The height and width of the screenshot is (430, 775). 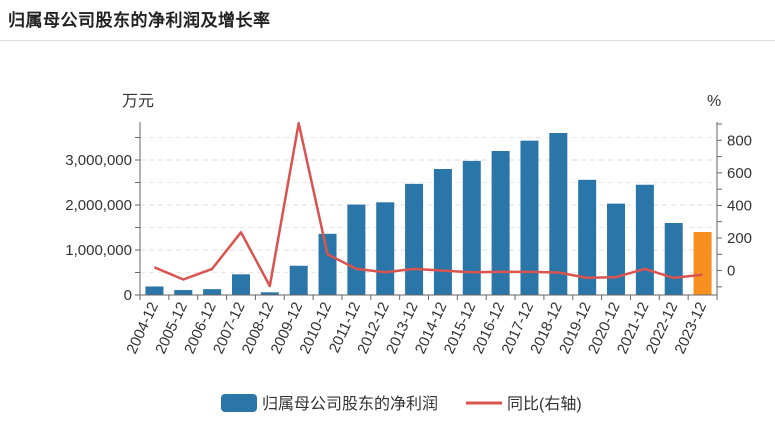 What do you see at coordinates (544, 404) in the screenshot?
I see `legend-line-label: 同比(右轴)` at bounding box center [544, 404].